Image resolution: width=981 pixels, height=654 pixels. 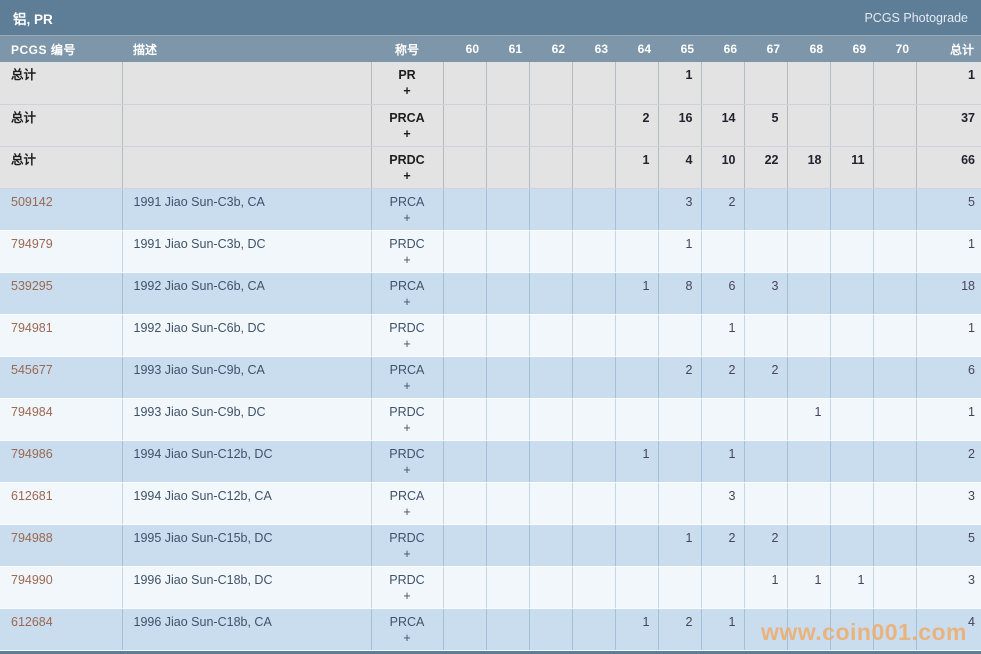 What do you see at coordinates (32, 579) in the screenshot?
I see `pcgs-number-link: 794990` at bounding box center [32, 579].